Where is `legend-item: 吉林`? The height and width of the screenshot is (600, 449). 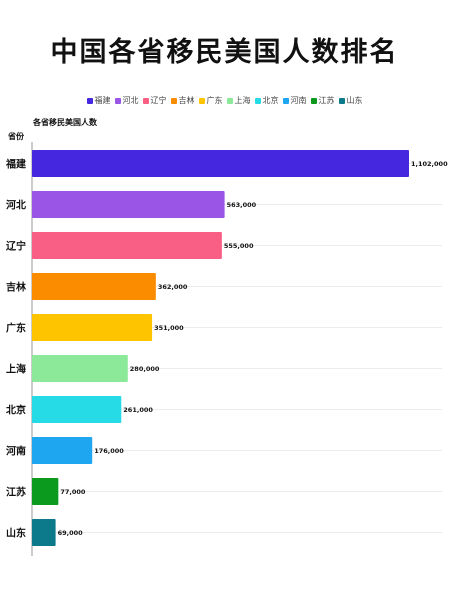 legend-item: 吉林 is located at coordinates (182, 100).